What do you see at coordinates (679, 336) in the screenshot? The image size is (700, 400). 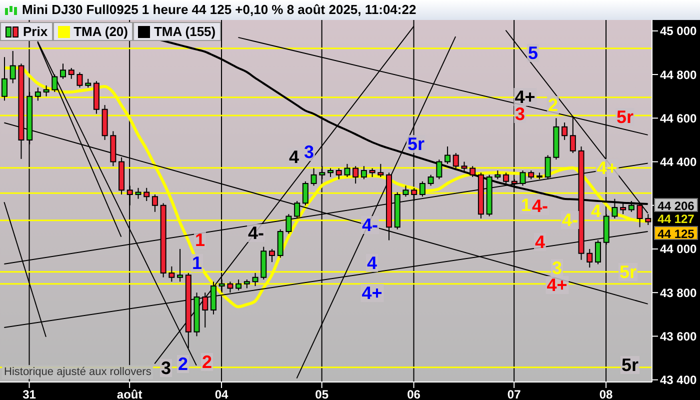 I see `y-tick-label: 43 600` at bounding box center [679, 336].